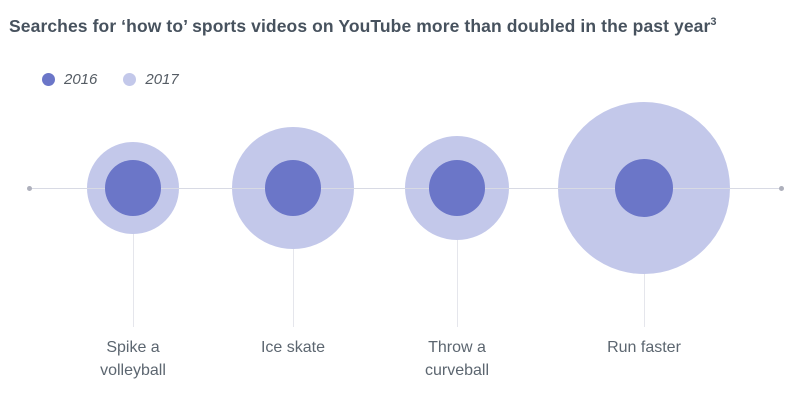  Describe the element at coordinates (133, 257) in the screenshot. I see `label-connector-spike-a-volleyball` at that location.